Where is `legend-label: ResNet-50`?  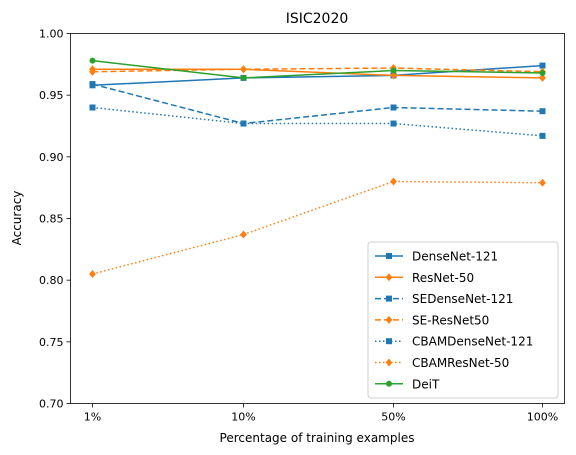 legend-label: ResNet-50 is located at coordinates (443, 278).